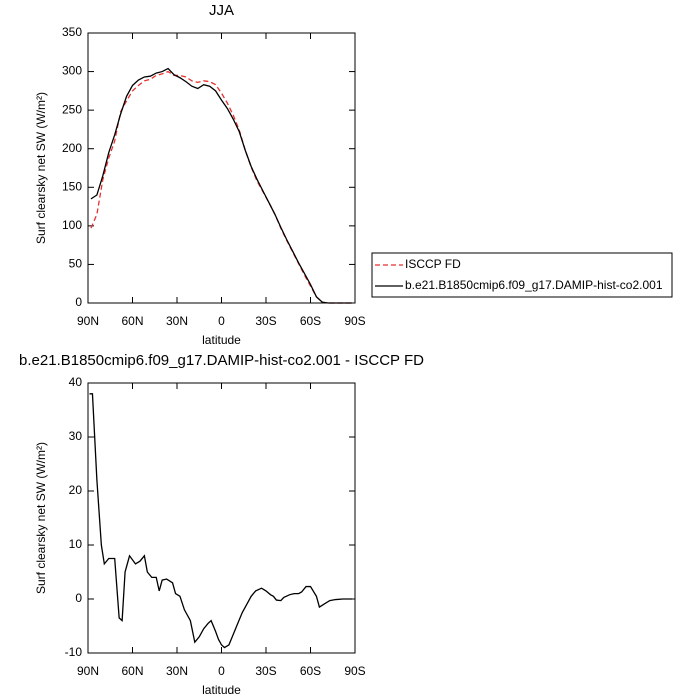 The image size is (700, 700). What do you see at coordinates (72, 186) in the screenshot?
I see `y-tick-label: 150` at bounding box center [72, 186].